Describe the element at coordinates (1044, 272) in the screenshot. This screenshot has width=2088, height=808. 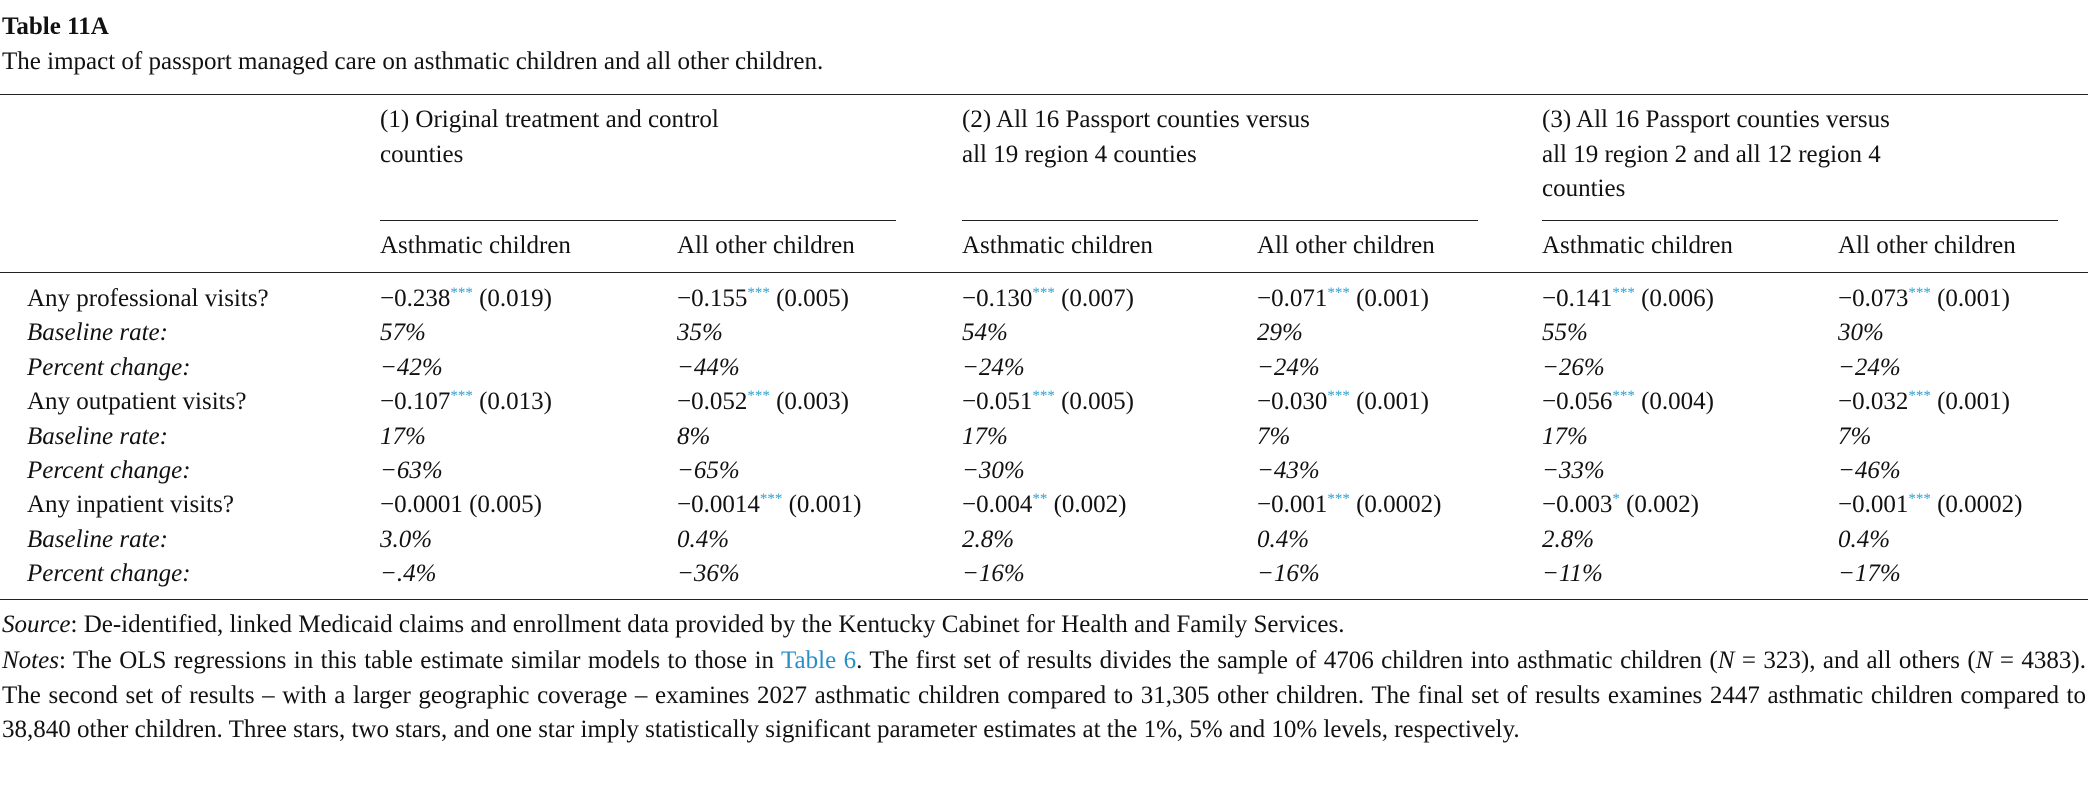
I see `header-rule` at that location.